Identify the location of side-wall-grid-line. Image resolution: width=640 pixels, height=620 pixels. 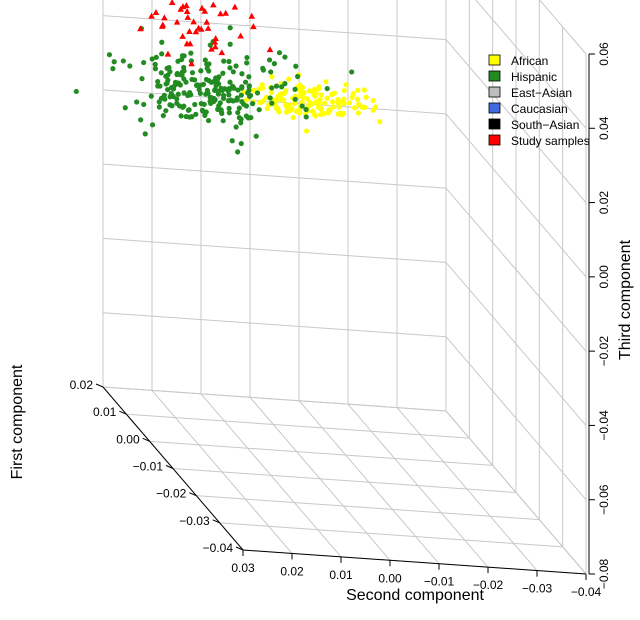
(531, 64).